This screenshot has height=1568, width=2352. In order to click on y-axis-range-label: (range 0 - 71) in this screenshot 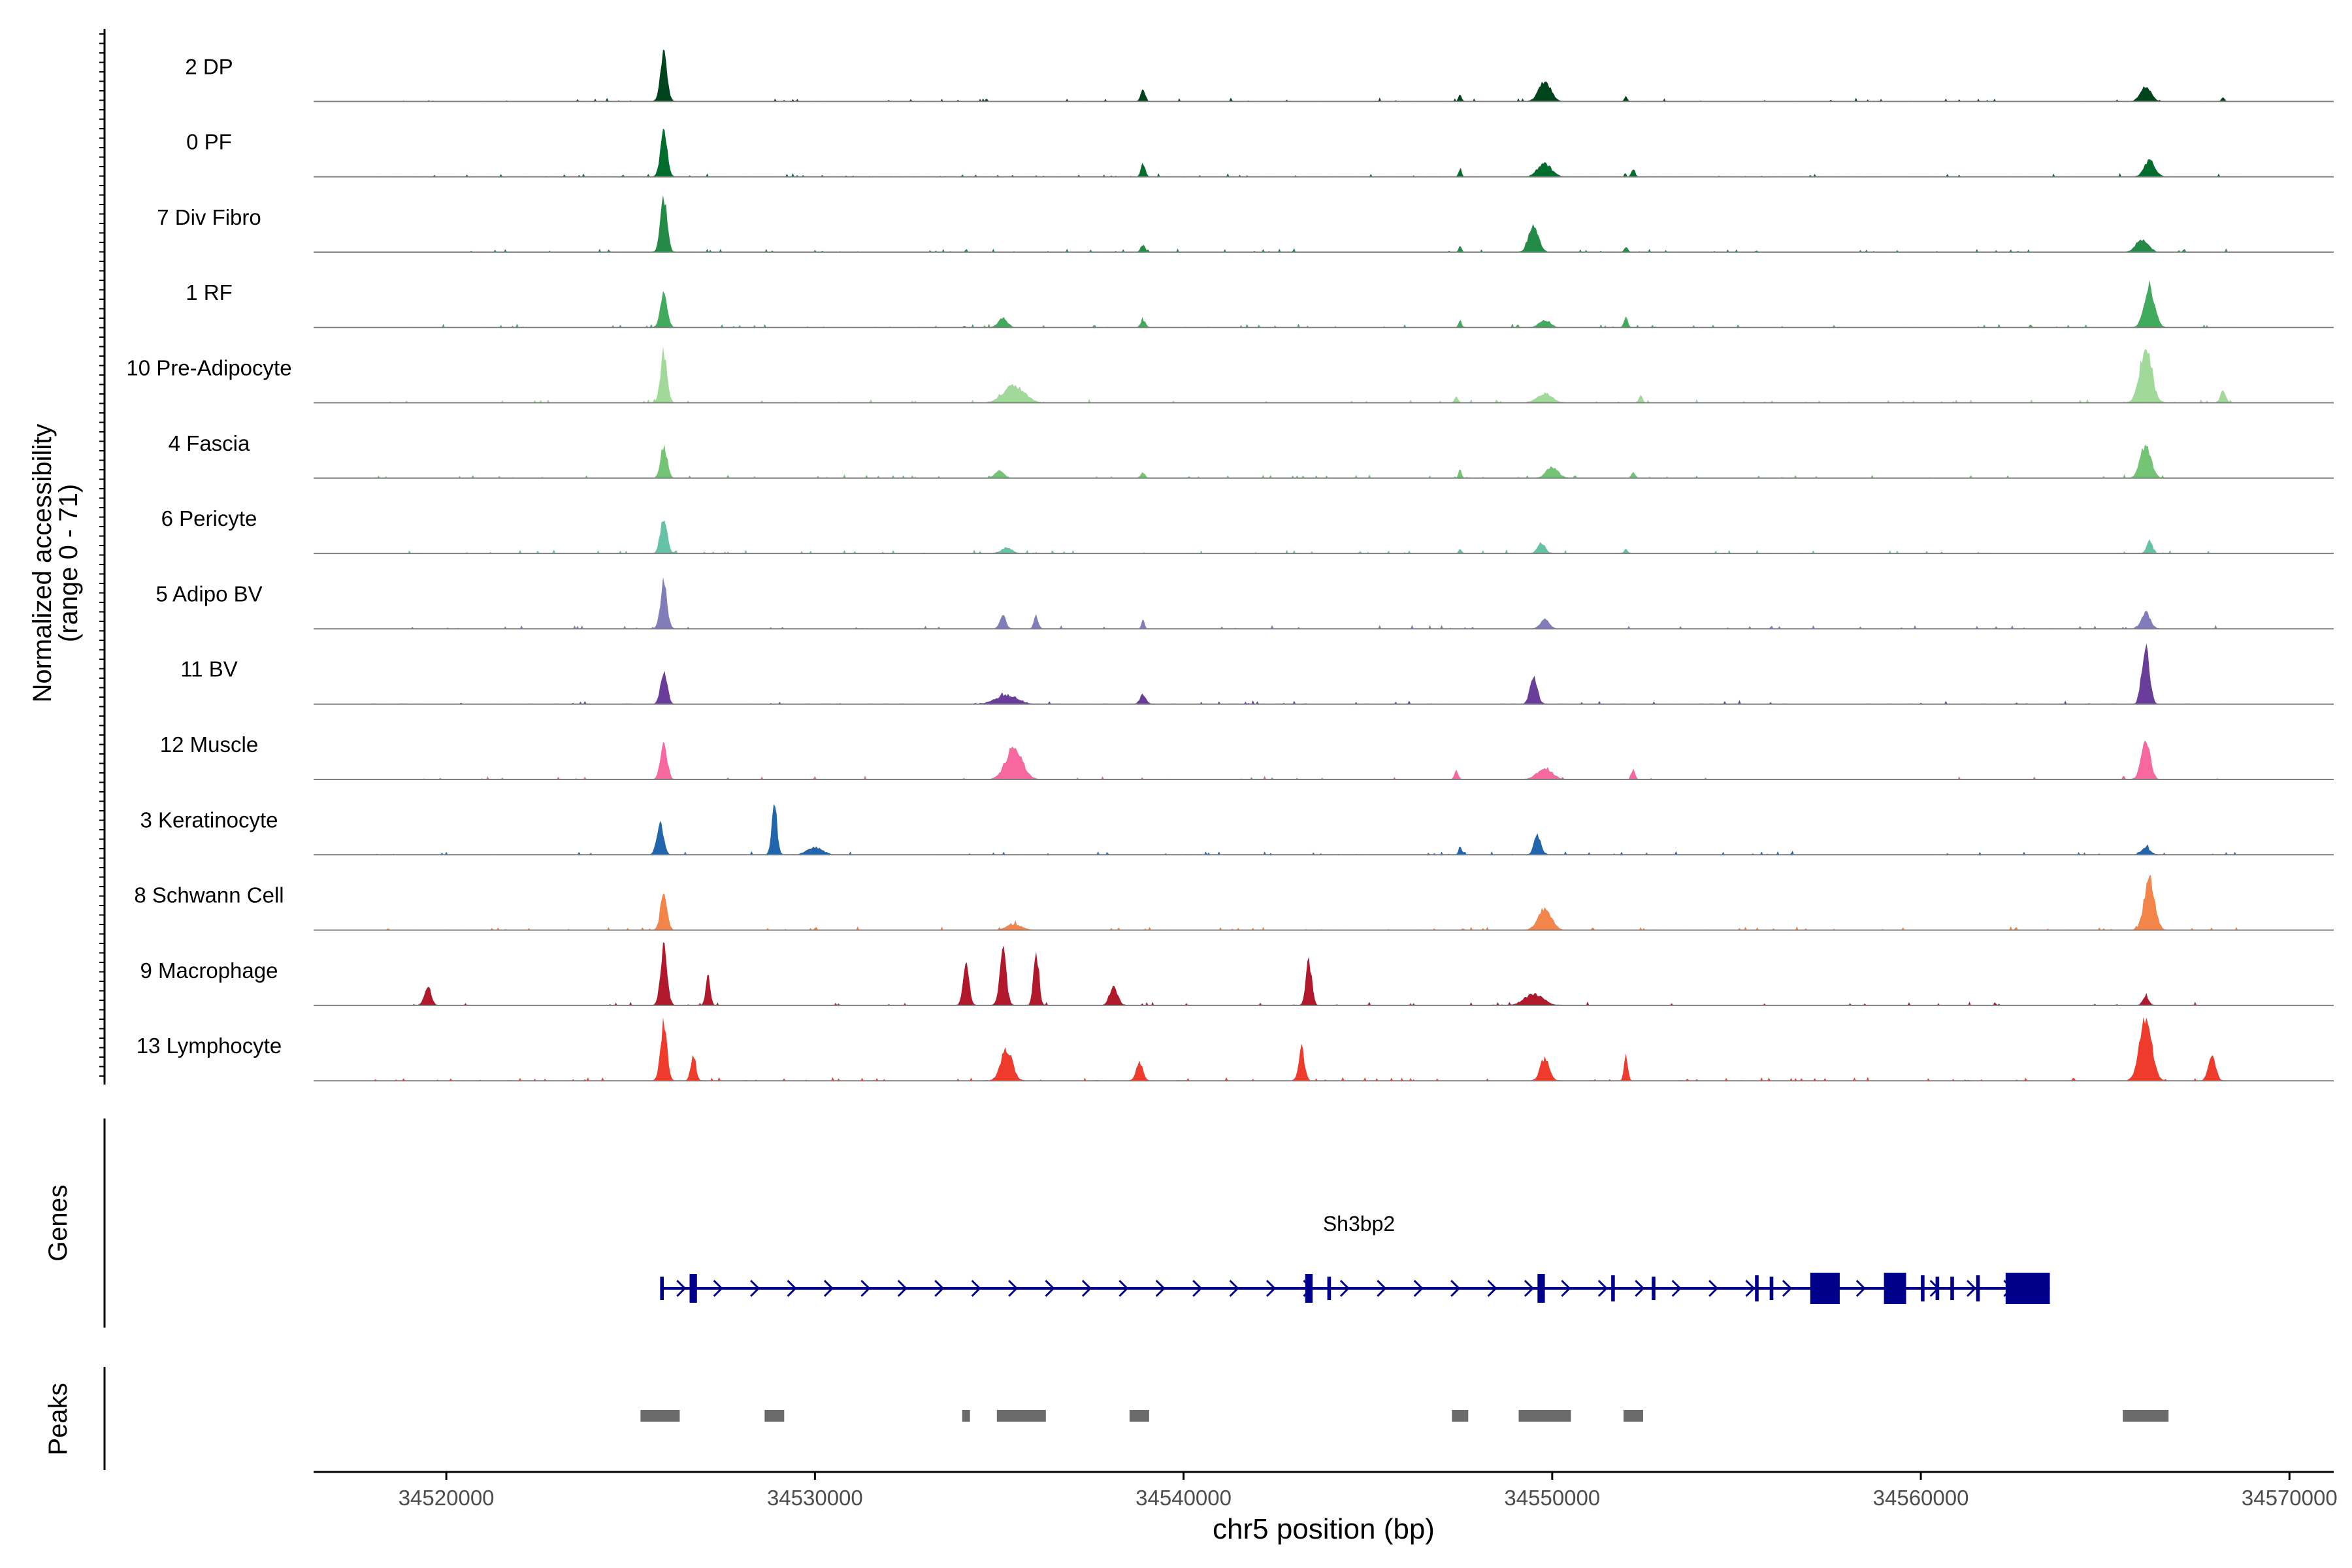, I will do `click(68, 563)`.